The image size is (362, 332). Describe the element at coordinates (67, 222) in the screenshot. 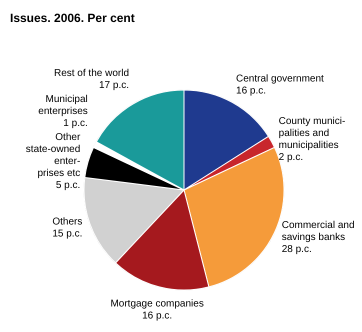

I see `slice-label: Others` at that location.